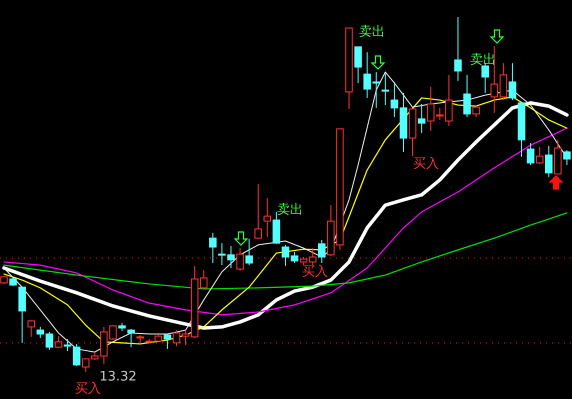 This screenshot has width=572, height=399. Describe the element at coordinates (88, 389) in the screenshot. I see `text: 买入` at that location.